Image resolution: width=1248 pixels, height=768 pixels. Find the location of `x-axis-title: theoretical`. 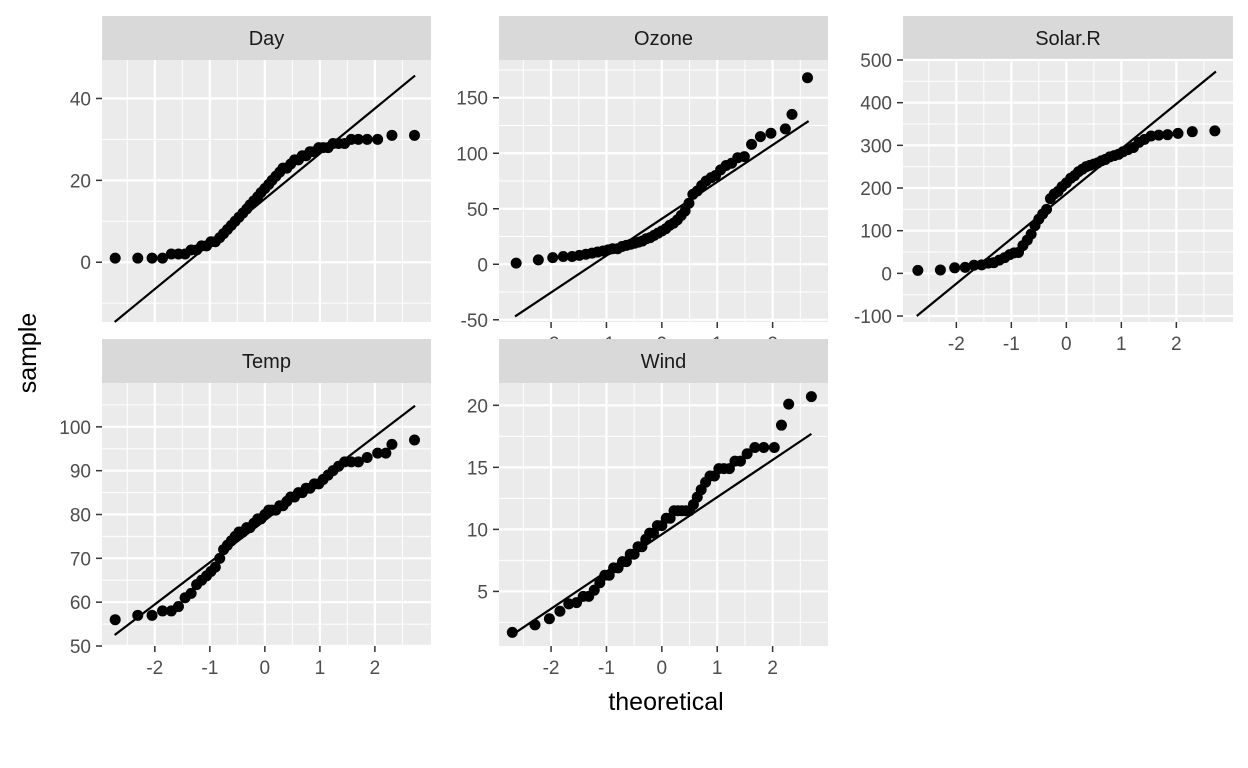

x-axis-title: theoretical is located at coordinates (665, 702).